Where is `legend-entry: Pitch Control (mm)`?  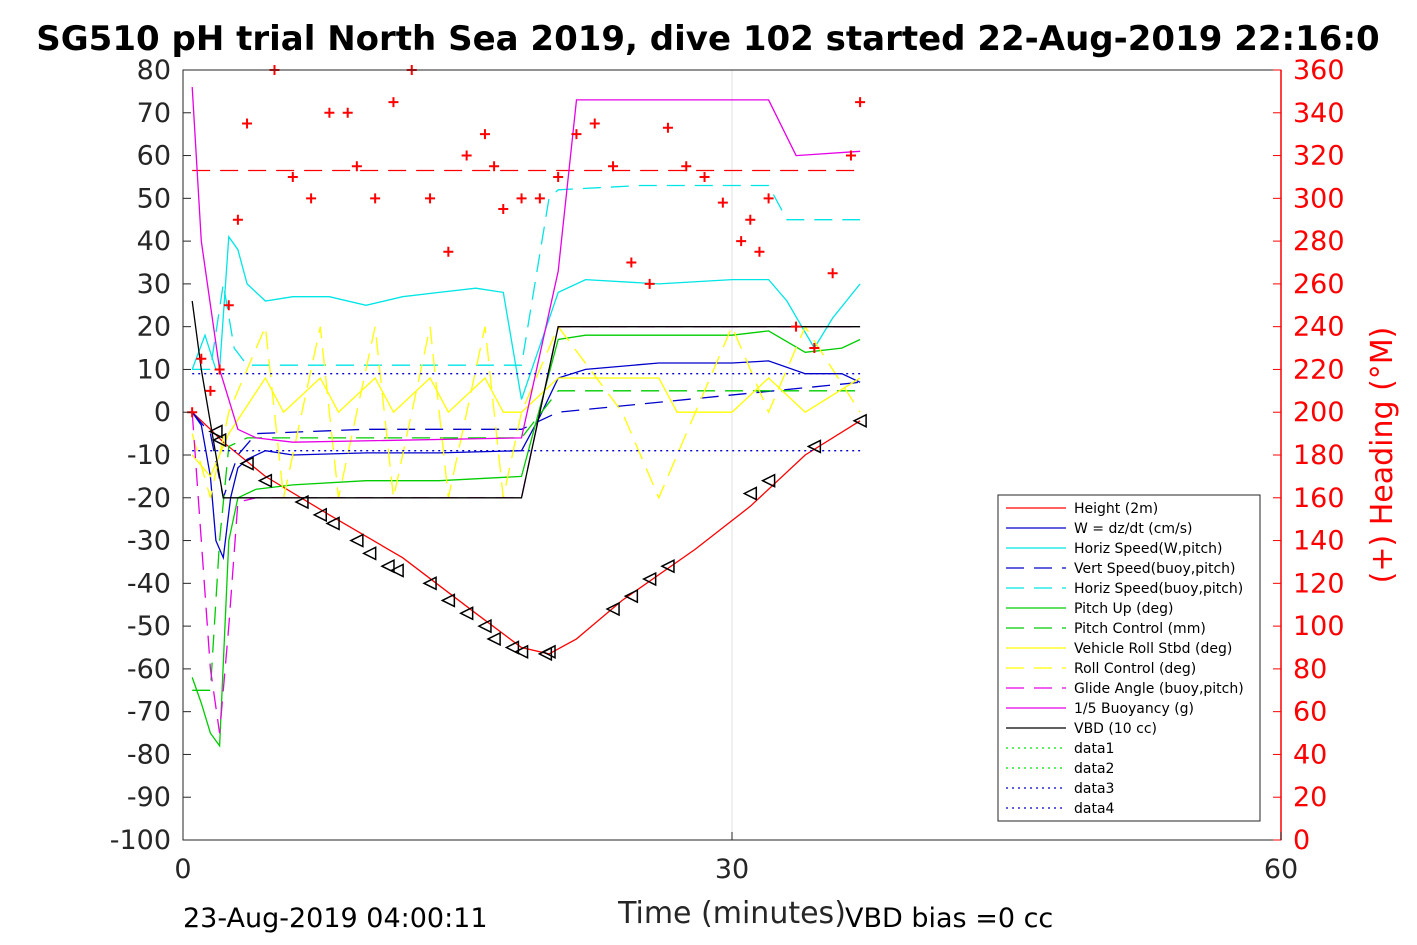
legend-entry: Pitch Control (mm) is located at coordinates (1140, 629).